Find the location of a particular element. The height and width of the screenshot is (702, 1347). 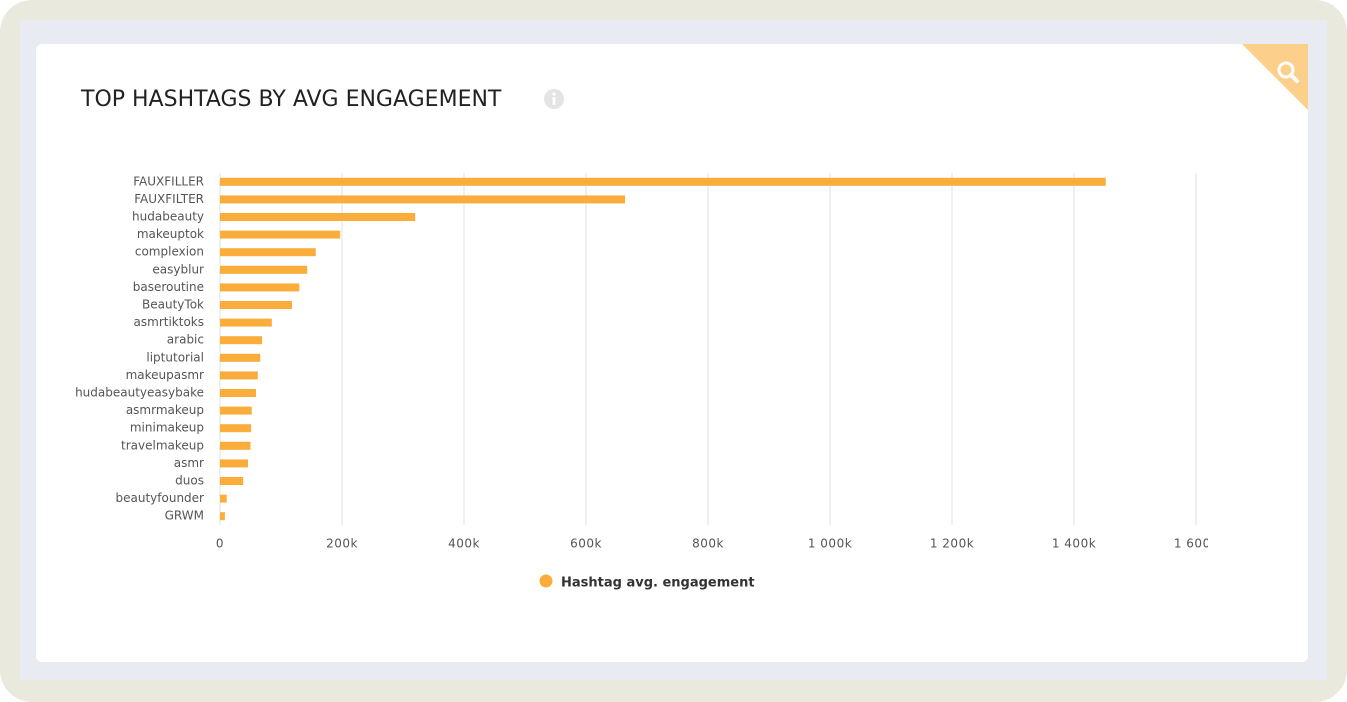

x-tick-label: 800k is located at coordinates (708, 544).